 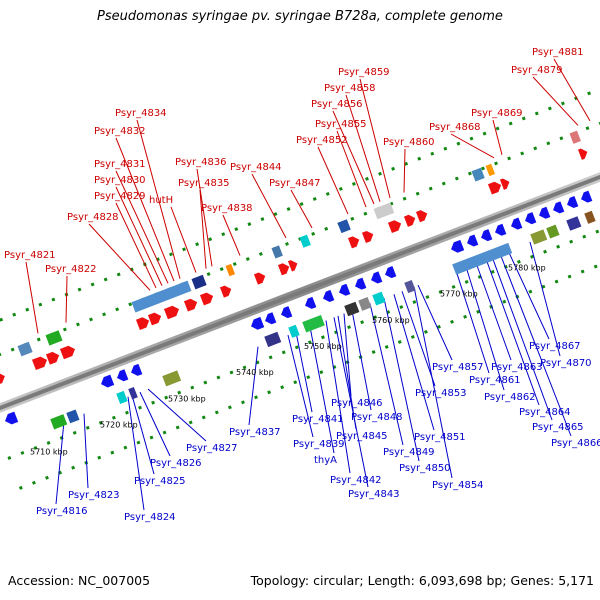 I want to click on gene-label-top: Psyr_4835, so click(x=204, y=183).